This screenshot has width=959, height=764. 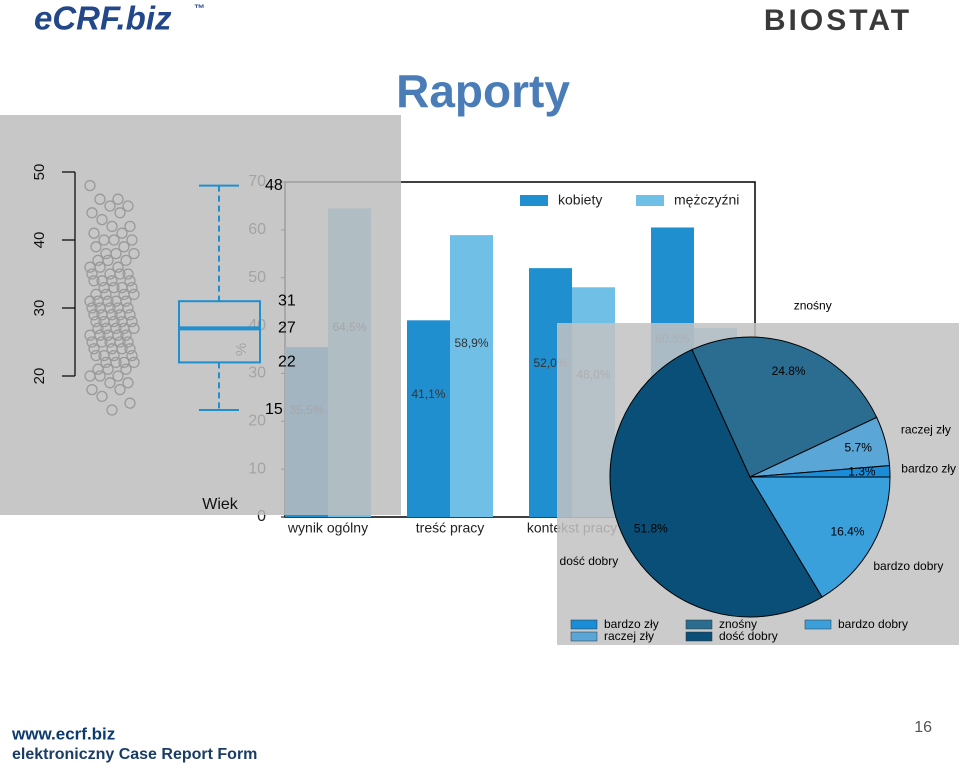 I want to click on legend-label: znośny, so click(x=738, y=624).